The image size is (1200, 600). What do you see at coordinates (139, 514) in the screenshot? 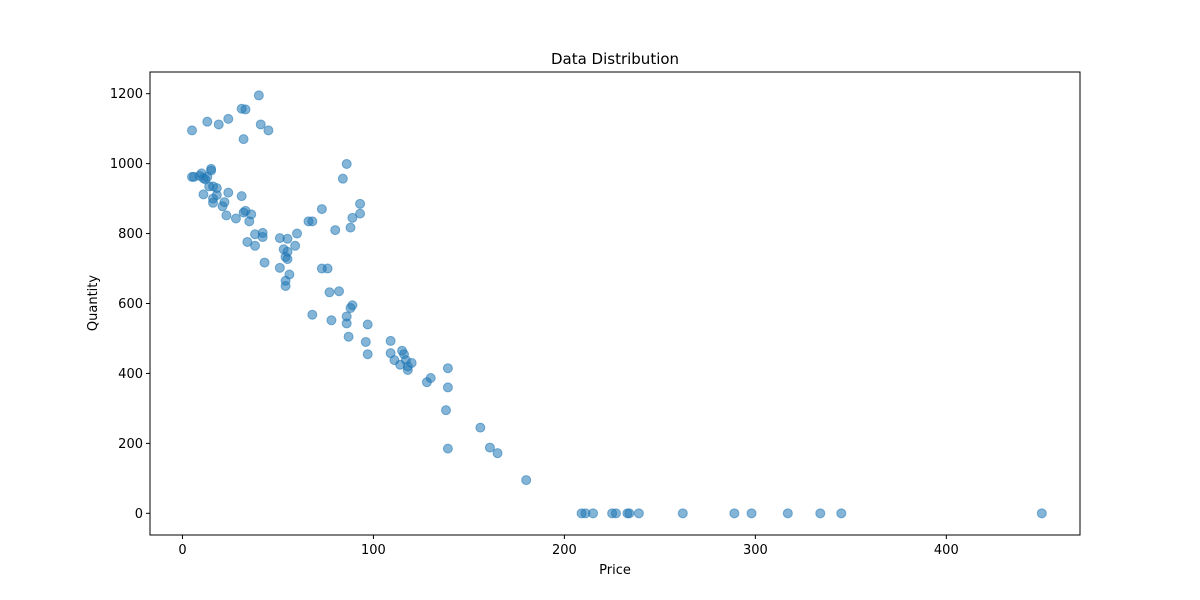
I see `y-tick-label: 0` at bounding box center [139, 514].